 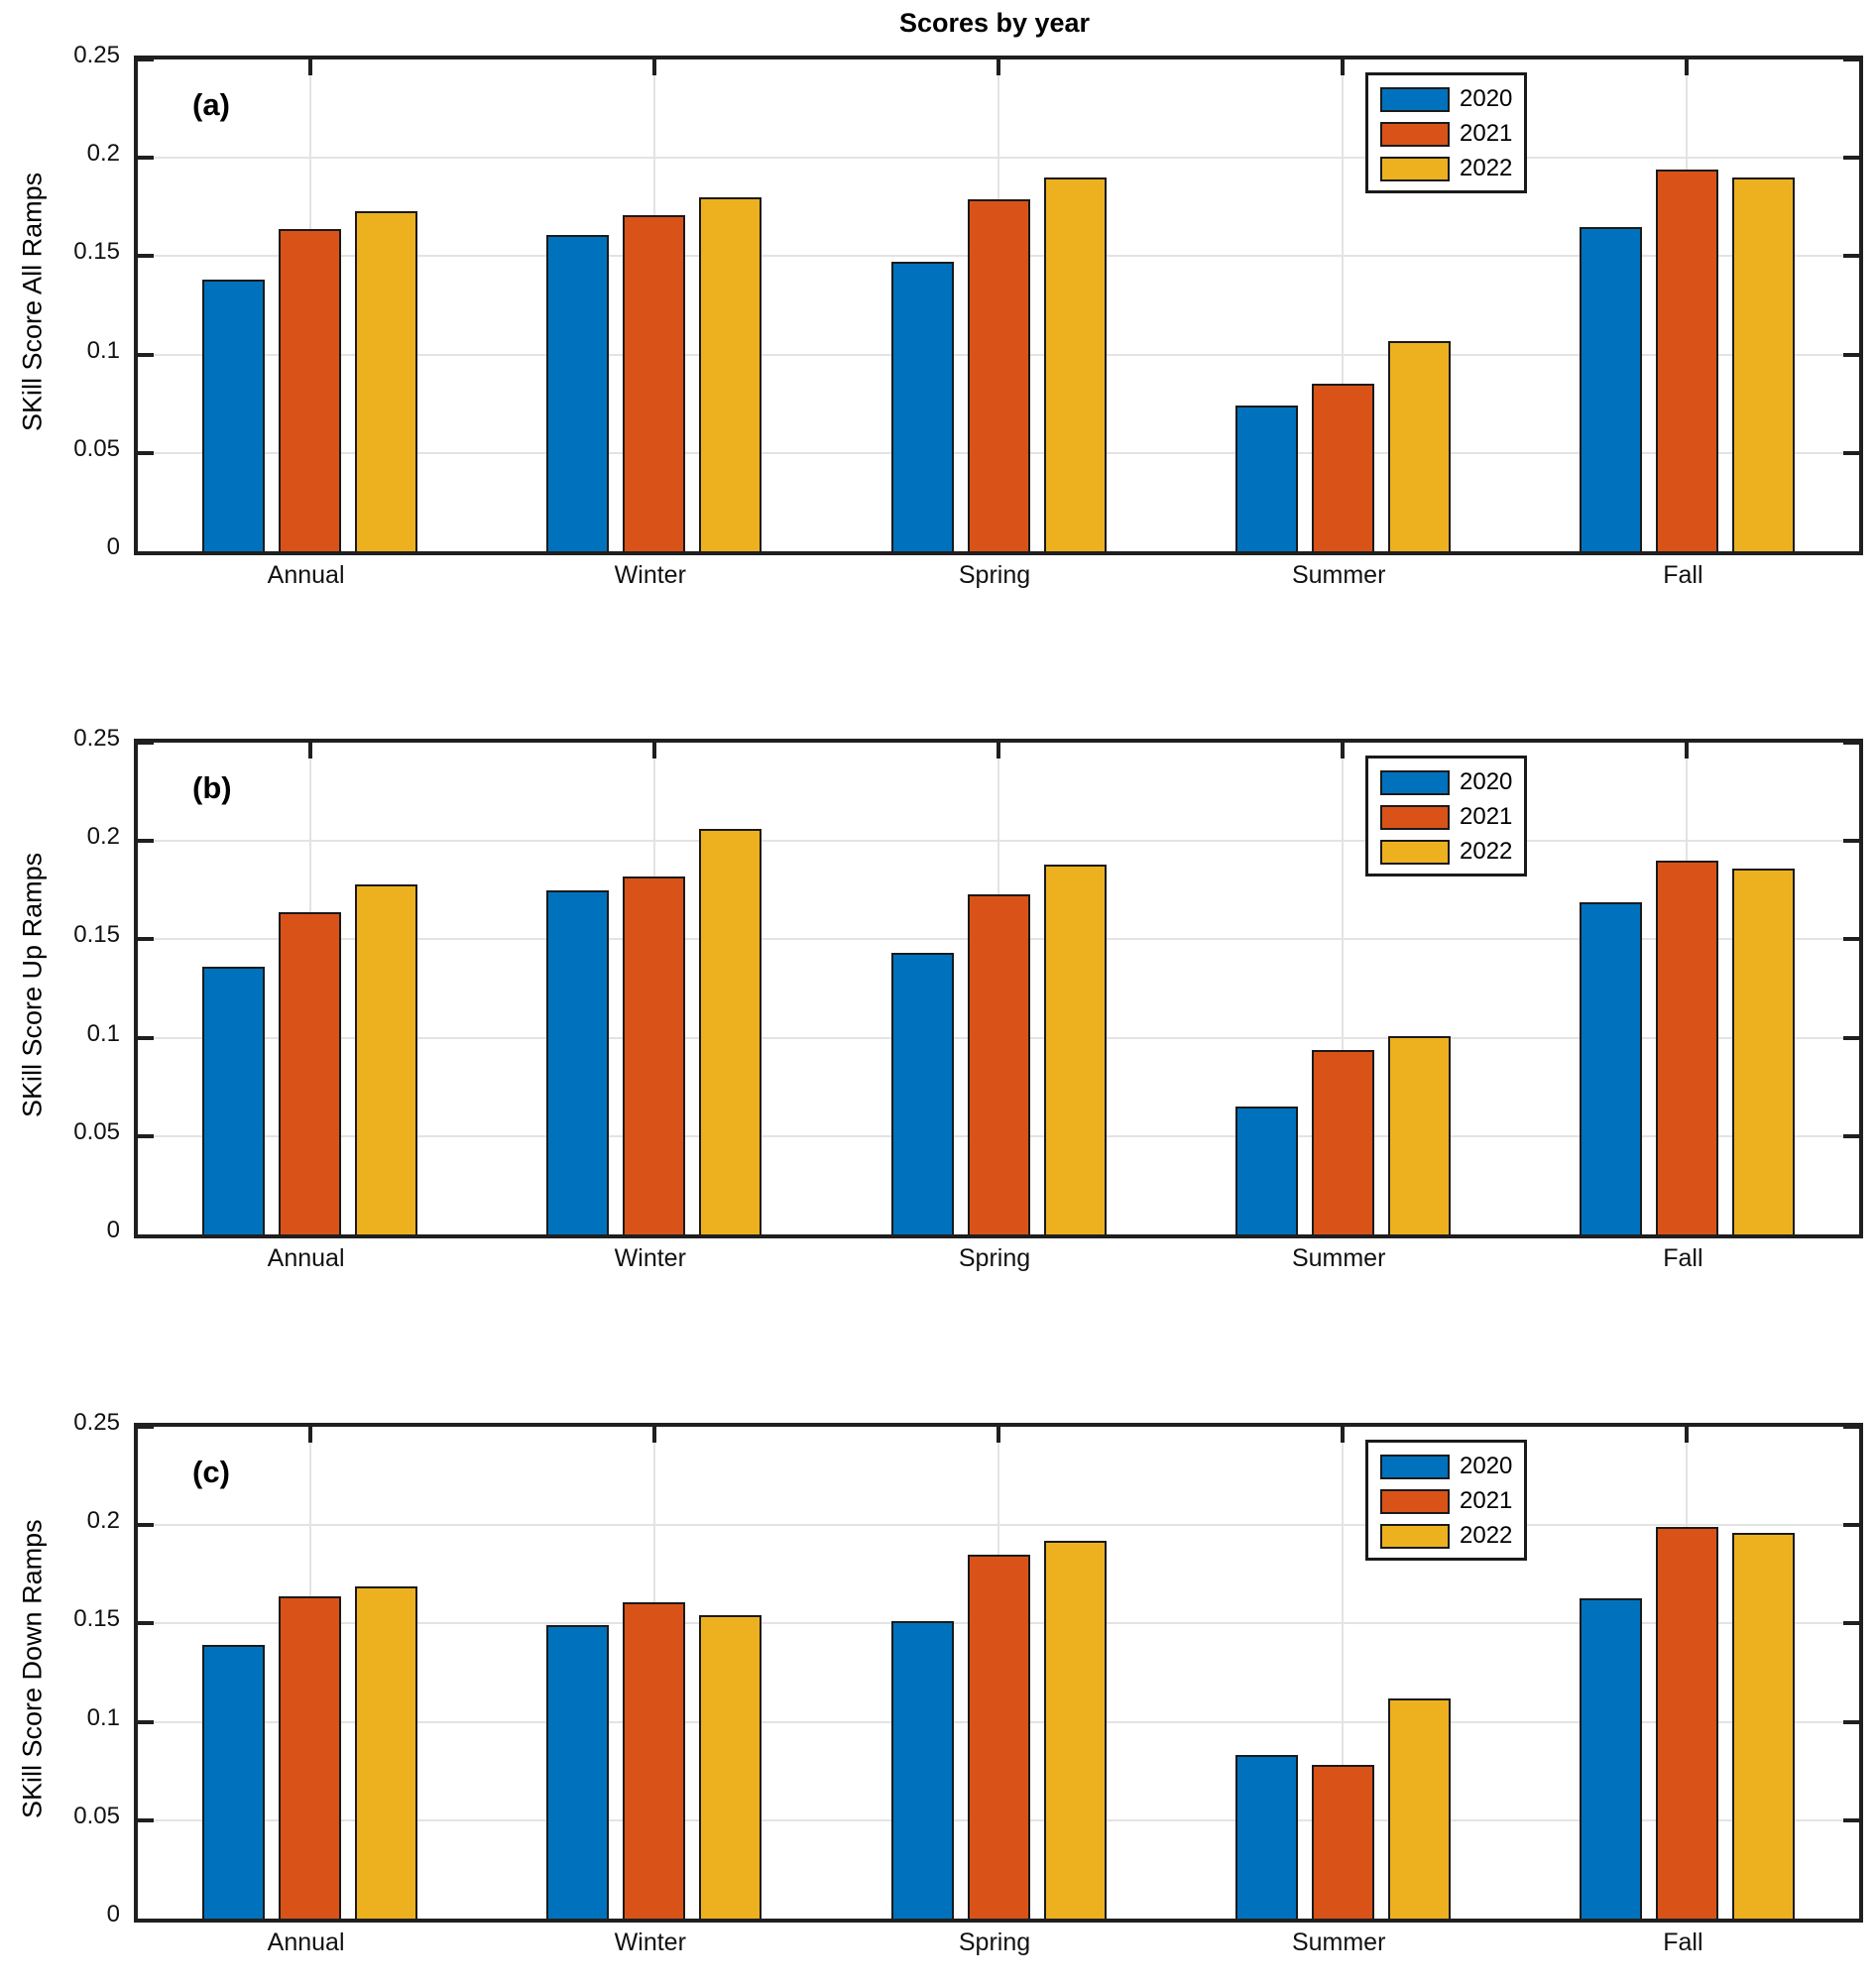 I want to click on bar-2020-annual, so click(x=234, y=415).